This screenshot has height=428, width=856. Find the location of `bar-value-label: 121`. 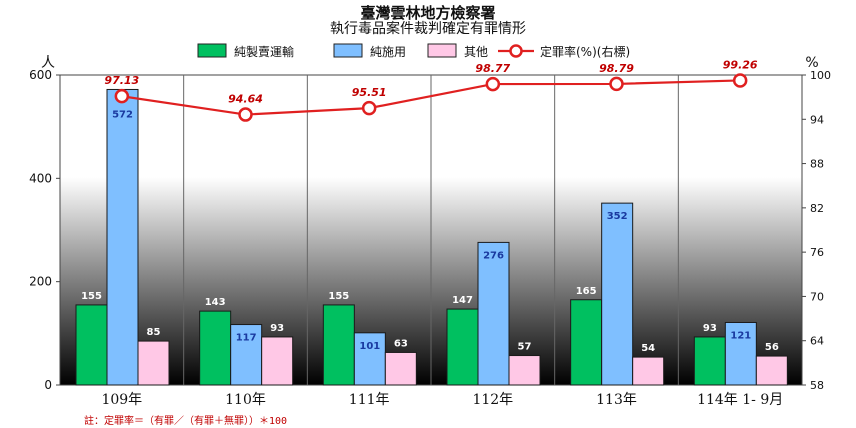

bar-value-label: 121 is located at coordinates (740, 335).